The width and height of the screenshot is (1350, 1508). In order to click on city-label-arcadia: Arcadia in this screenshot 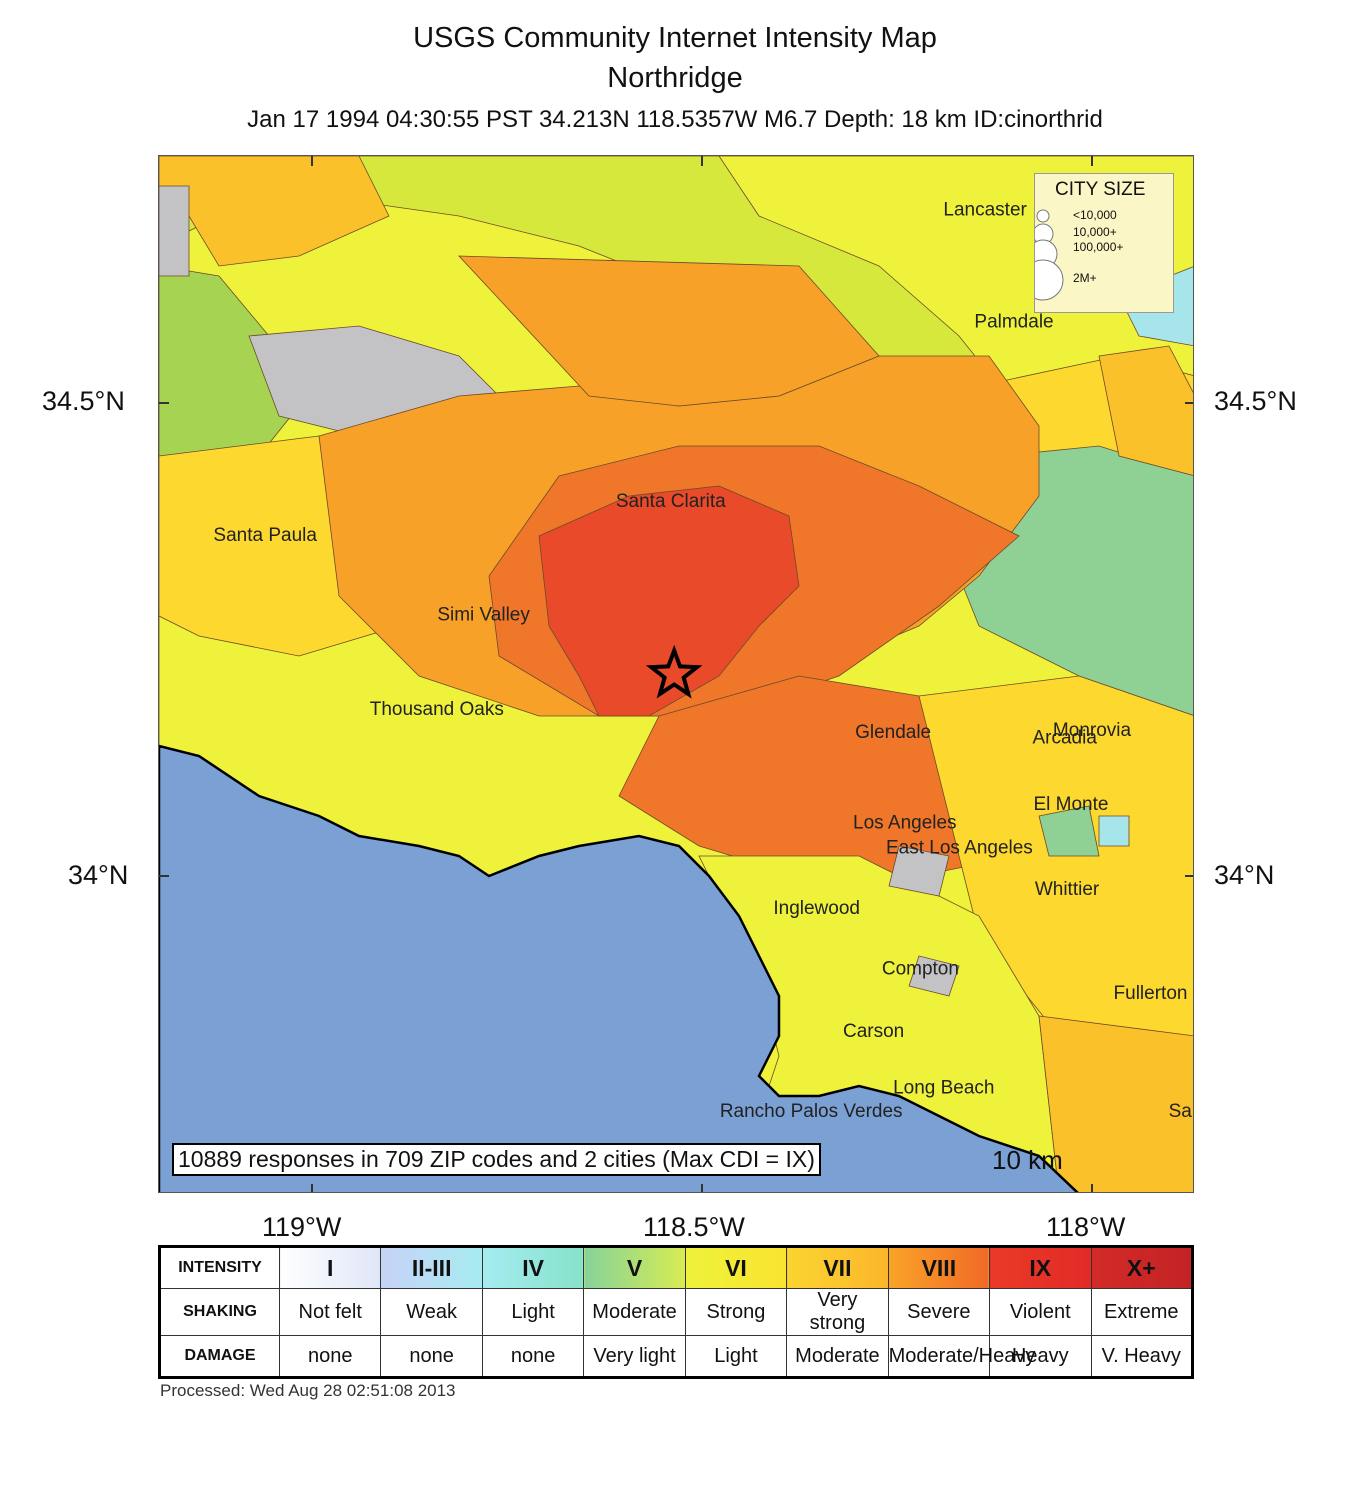, I will do `click(1064, 738)`.